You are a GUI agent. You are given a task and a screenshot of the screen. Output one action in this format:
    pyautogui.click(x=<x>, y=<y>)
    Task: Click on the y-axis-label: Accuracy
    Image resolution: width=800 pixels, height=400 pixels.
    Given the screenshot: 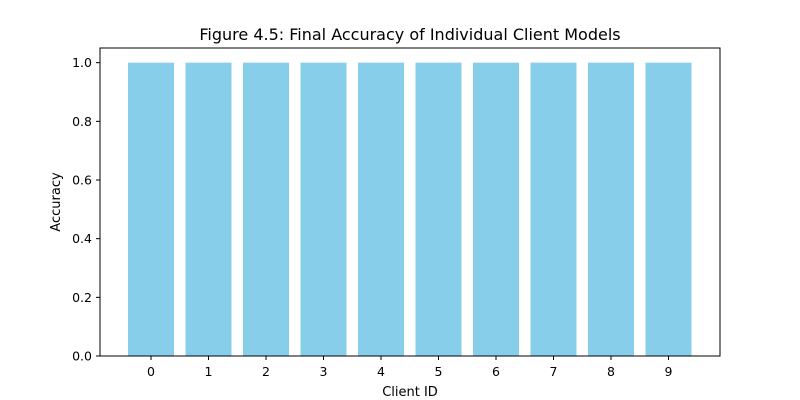 What is the action you would take?
    pyautogui.click(x=56, y=202)
    